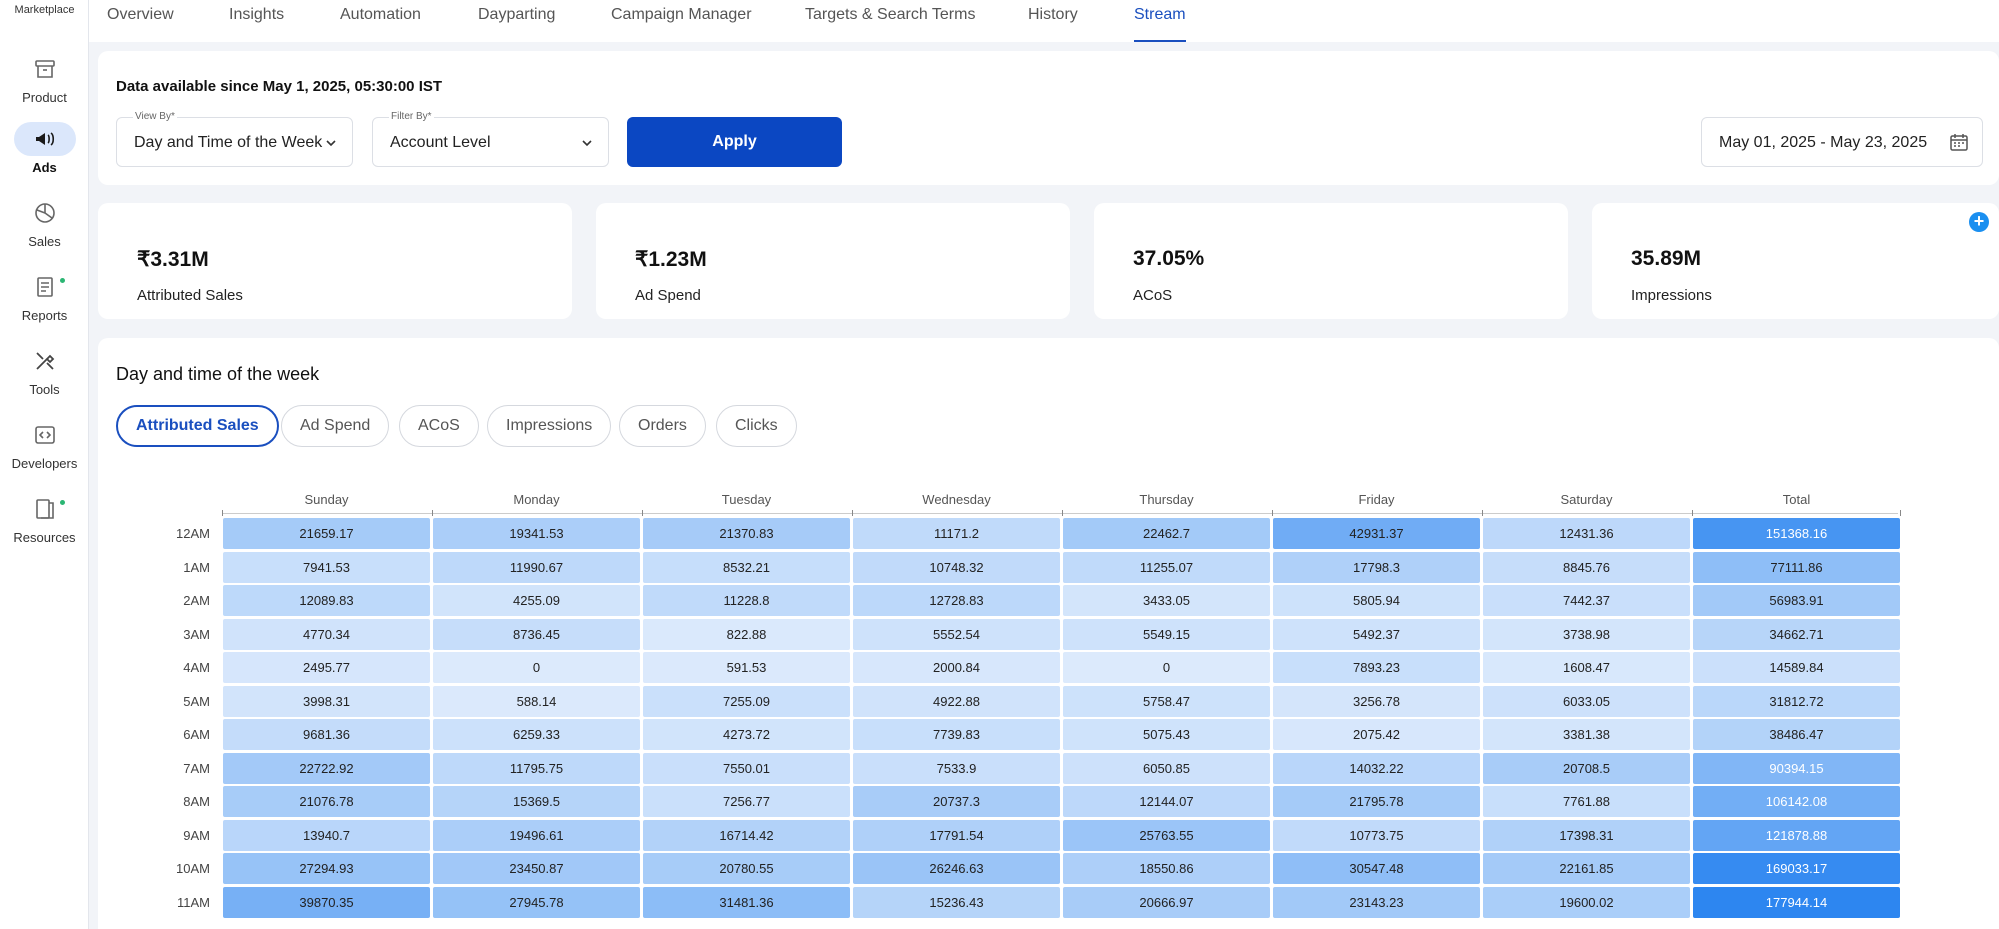 Image resolution: width=1999 pixels, height=929 pixels. I want to click on tab-overview: Overview, so click(140, 14).